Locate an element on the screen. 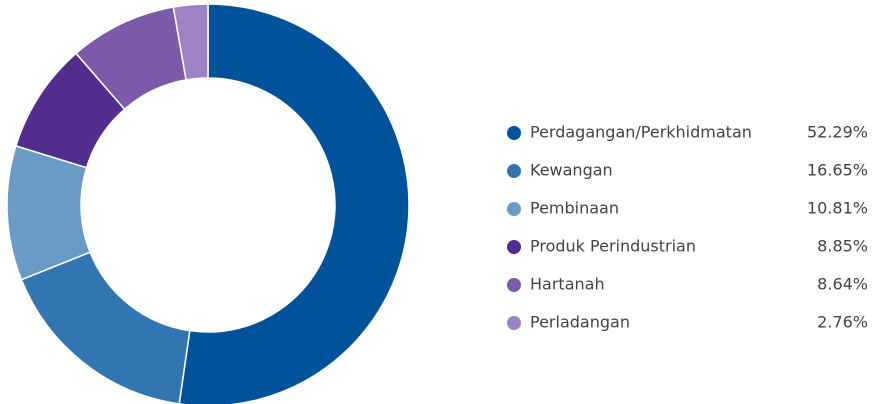 Image resolution: width=876 pixels, height=404 pixels. legend-label: Kewangan is located at coordinates (571, 170).